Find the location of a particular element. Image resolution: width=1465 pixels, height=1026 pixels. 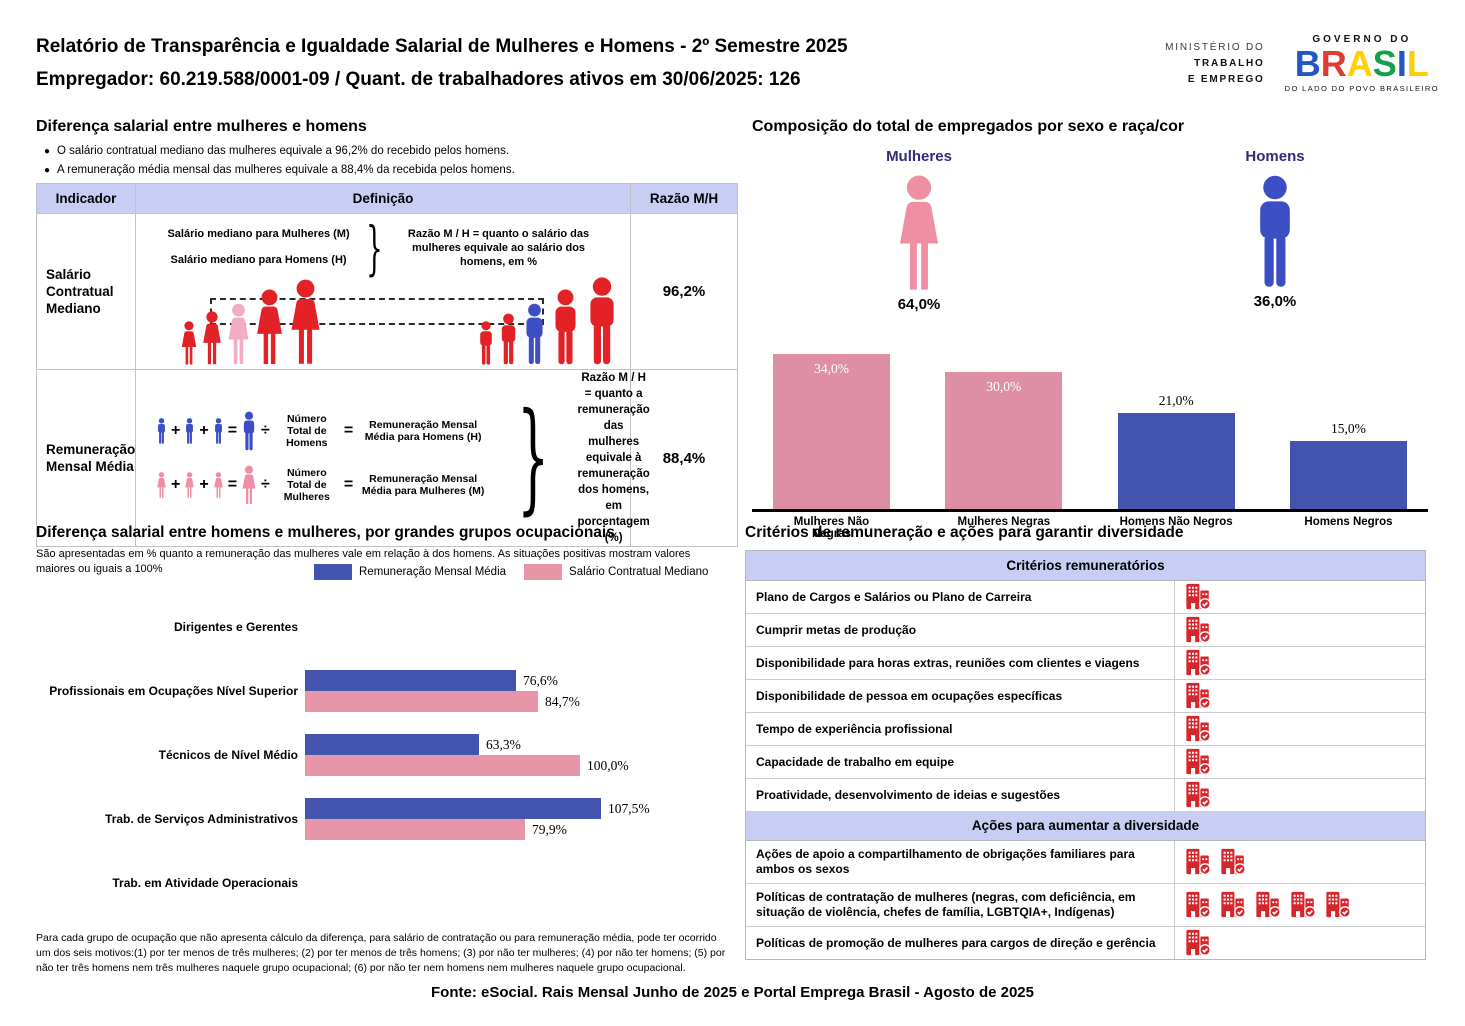

indicator-salario-contratual: Salário Contratual Mediano is located at coordinates (86, 291).